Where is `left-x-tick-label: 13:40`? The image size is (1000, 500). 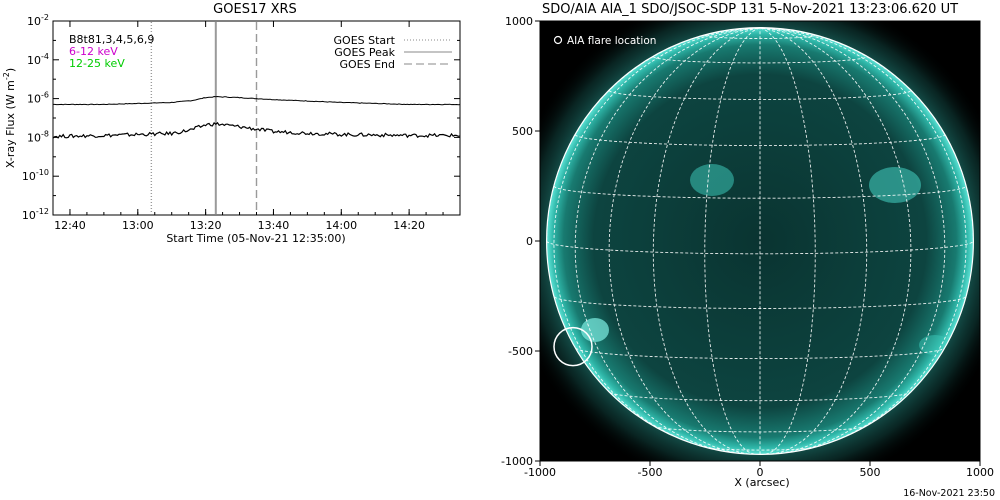
left-x-tick-label: 13:40 is located at coordinates (274, 225).